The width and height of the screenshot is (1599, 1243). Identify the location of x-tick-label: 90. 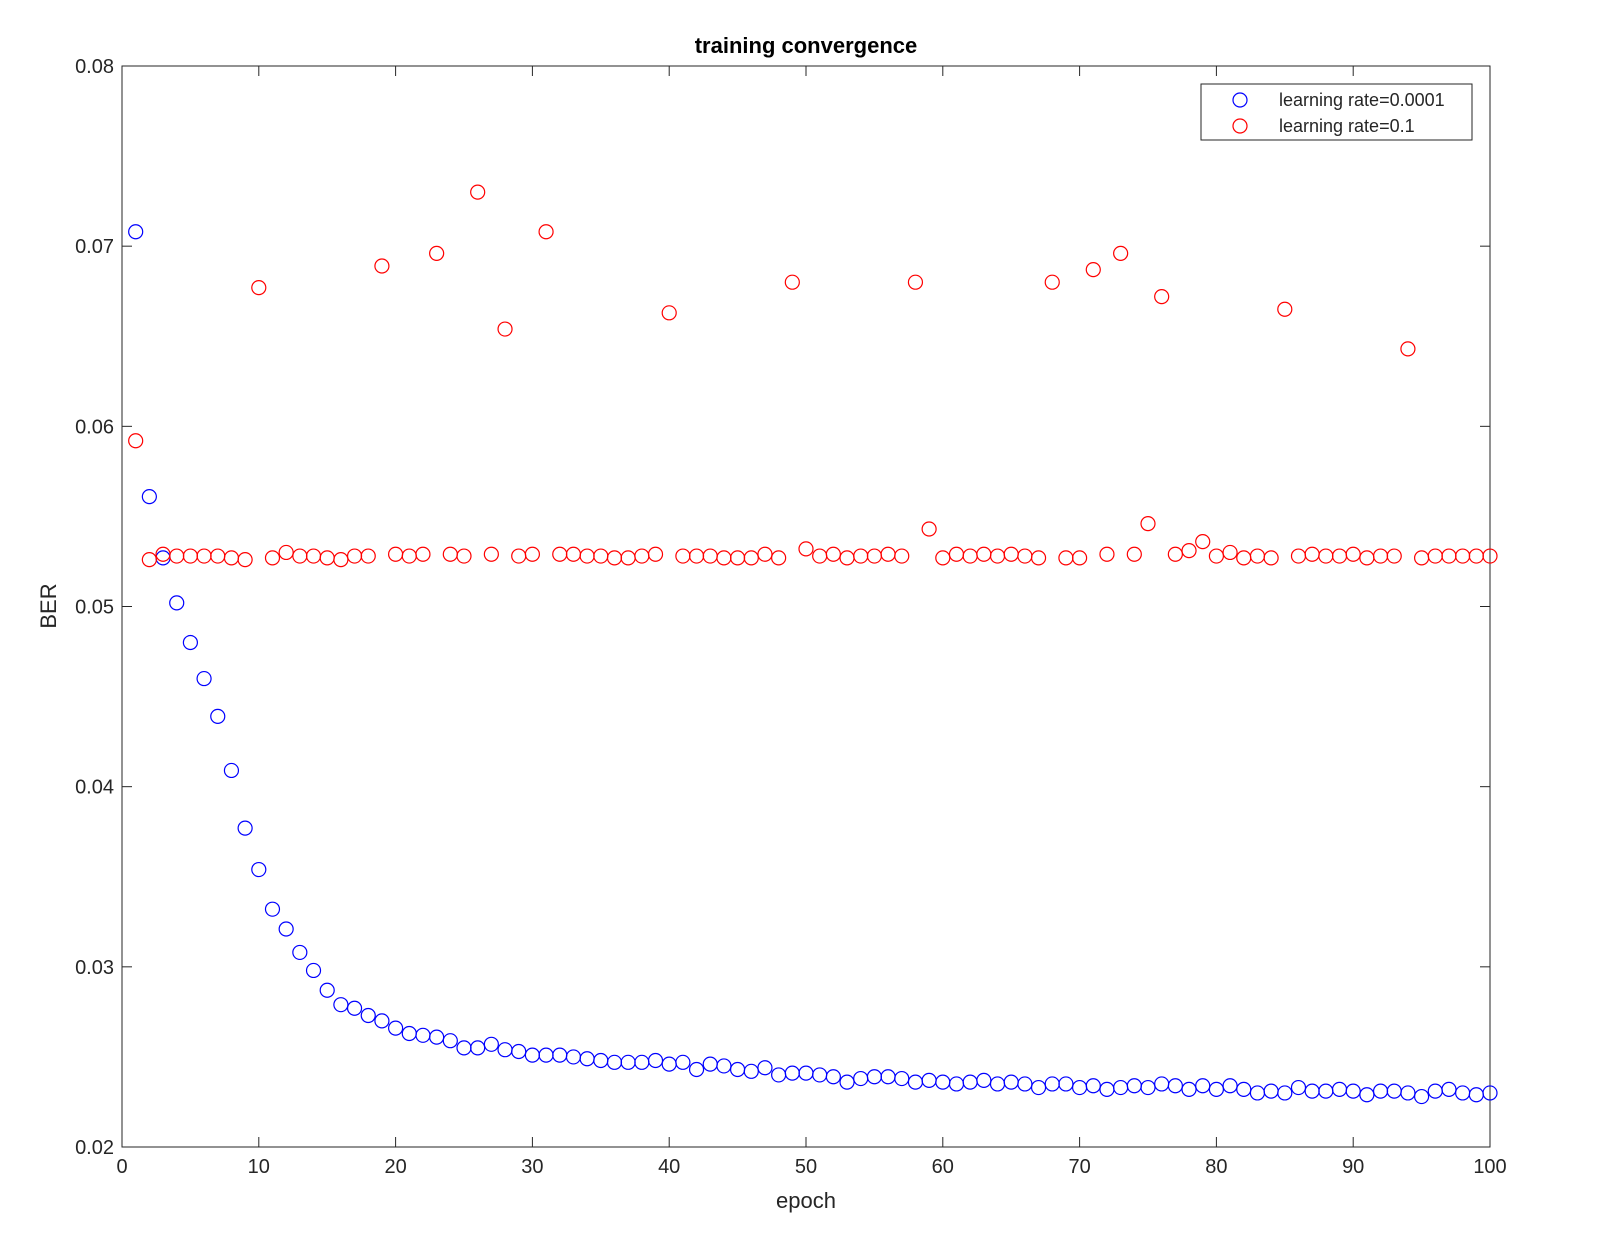
(1353, 1167).